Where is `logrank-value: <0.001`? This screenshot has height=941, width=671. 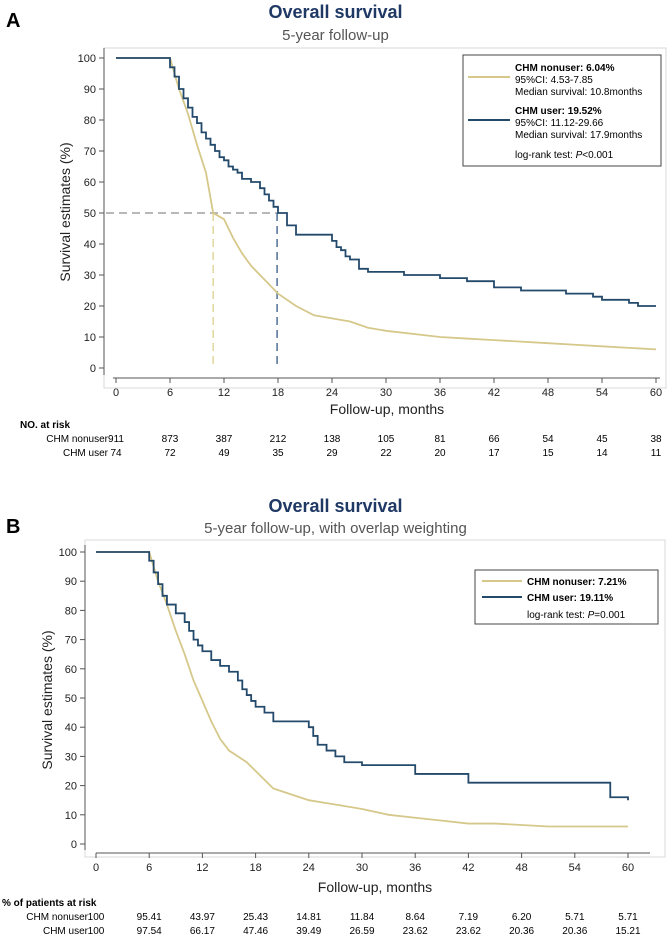
logrank-value: <0.001 is located at coordinates (597, 155).